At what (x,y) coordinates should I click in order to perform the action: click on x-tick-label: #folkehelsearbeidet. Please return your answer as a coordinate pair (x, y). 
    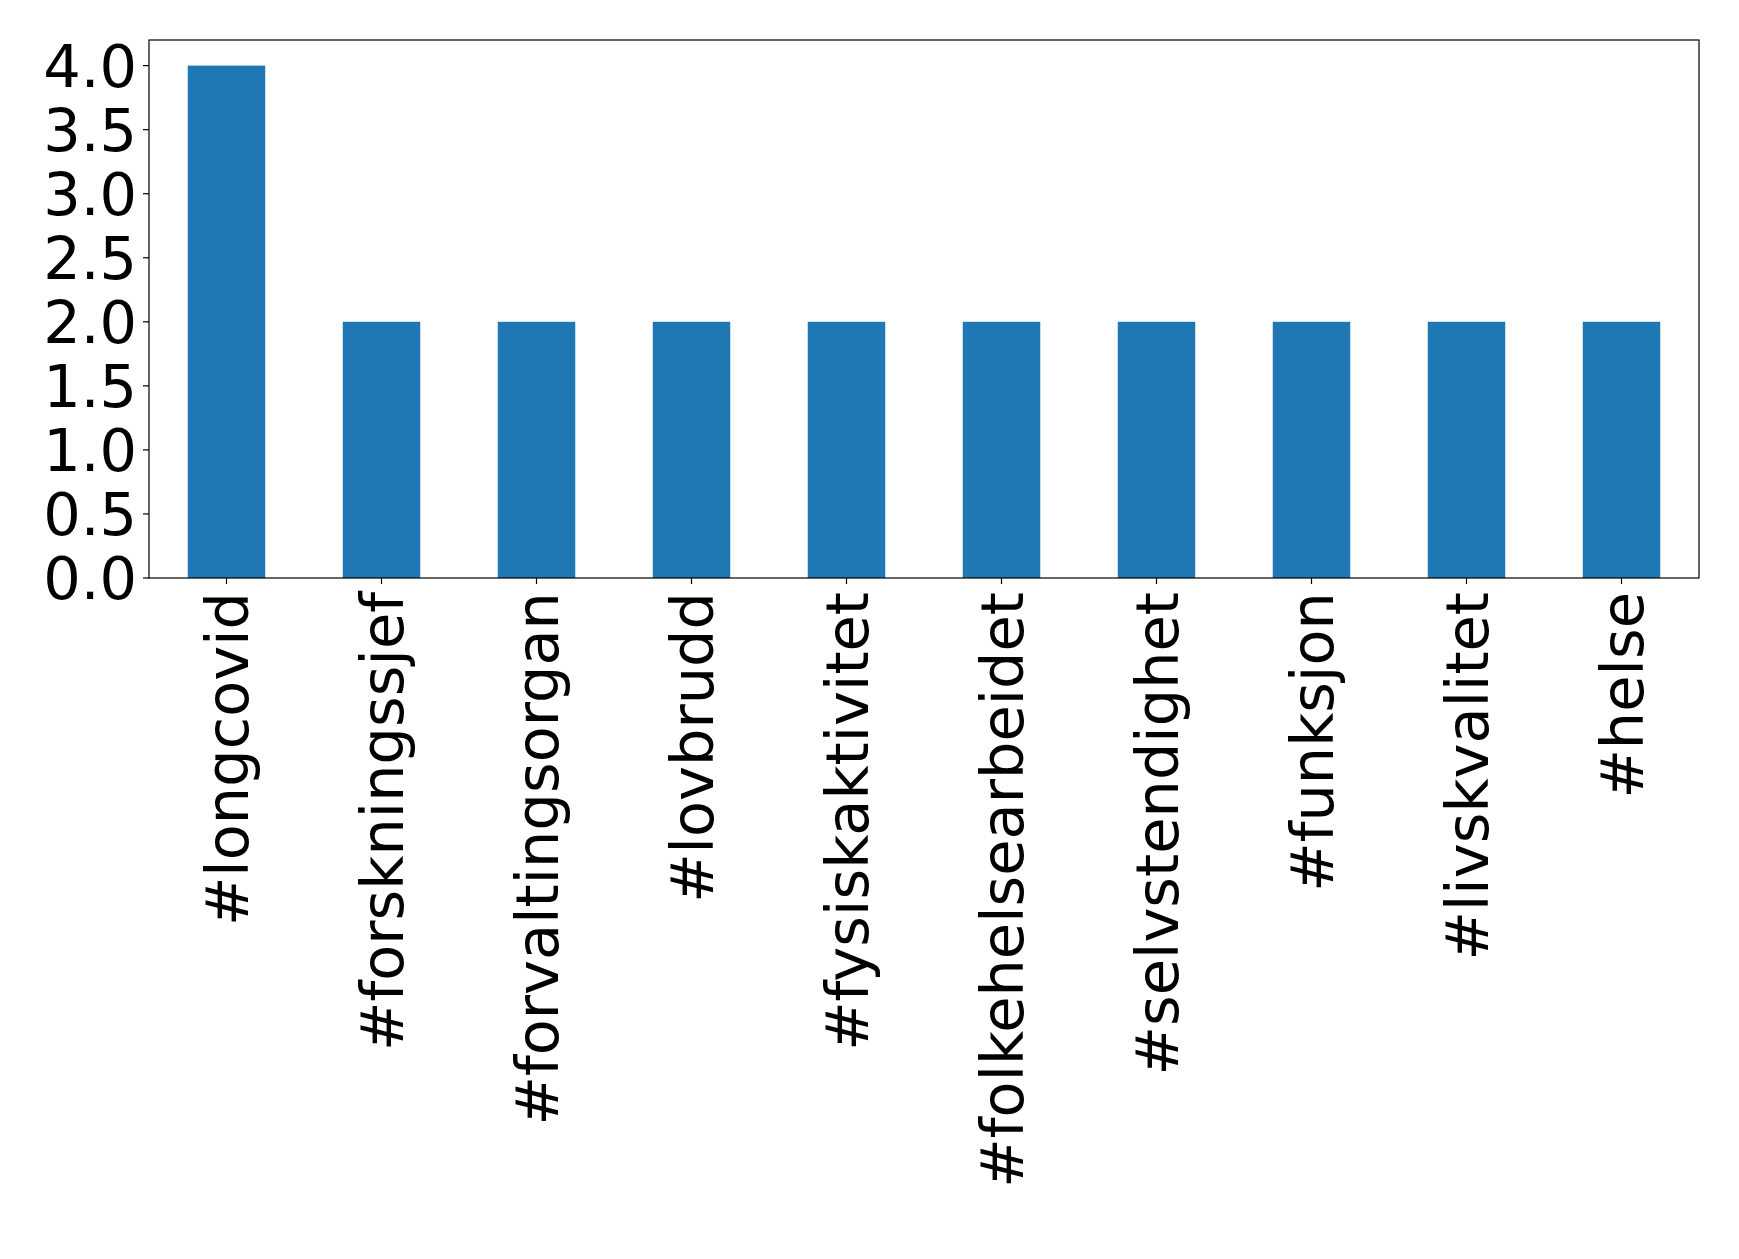
    Looking at the image, I should click on (1002, 890).